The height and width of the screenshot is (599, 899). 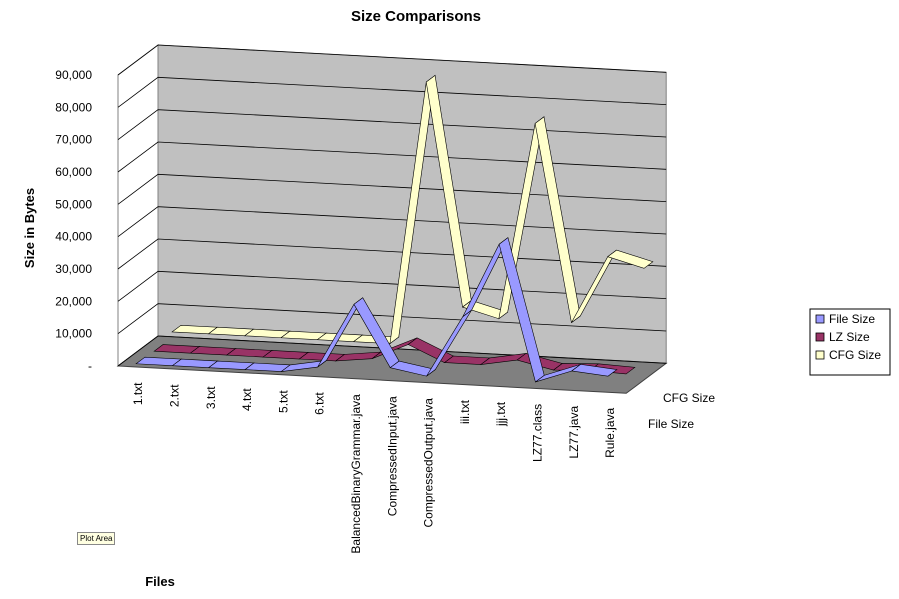 What do you see at coordinates (73, 269) in the screenshot?
I see `y-tick-label: 30,000` at bounding box center [73, 269].